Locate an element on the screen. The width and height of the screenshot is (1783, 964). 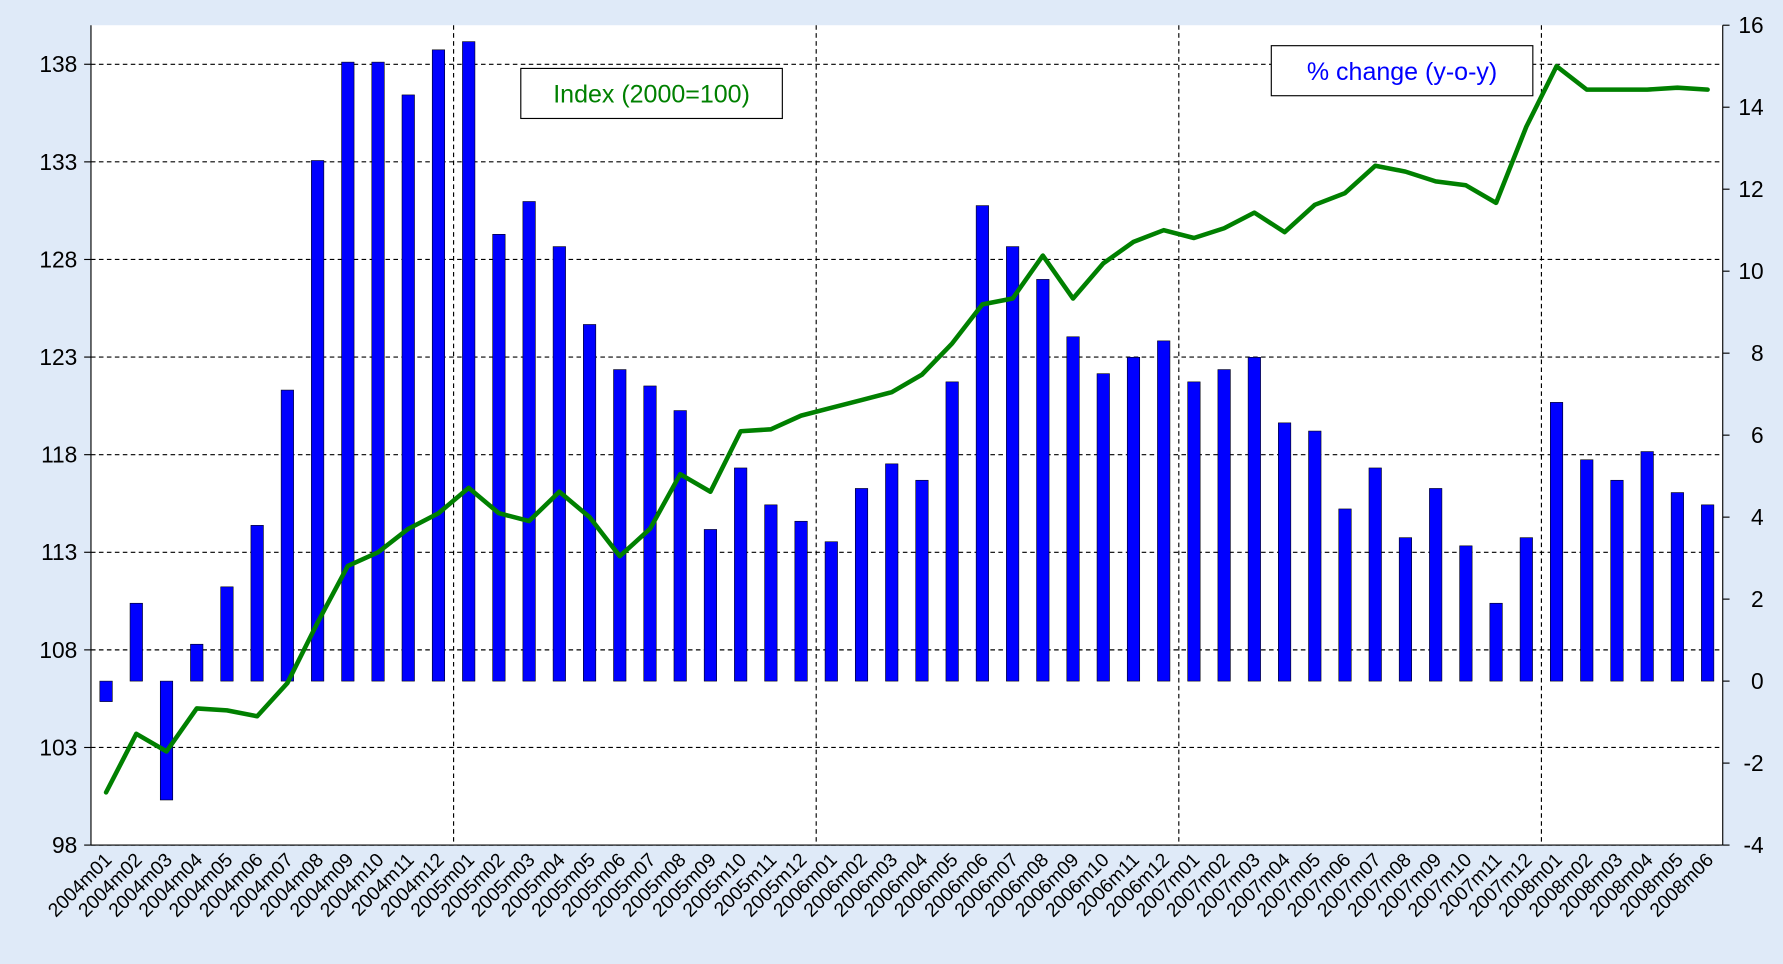
y2-tick-label: 16 is located at coordinates (1750, 25).